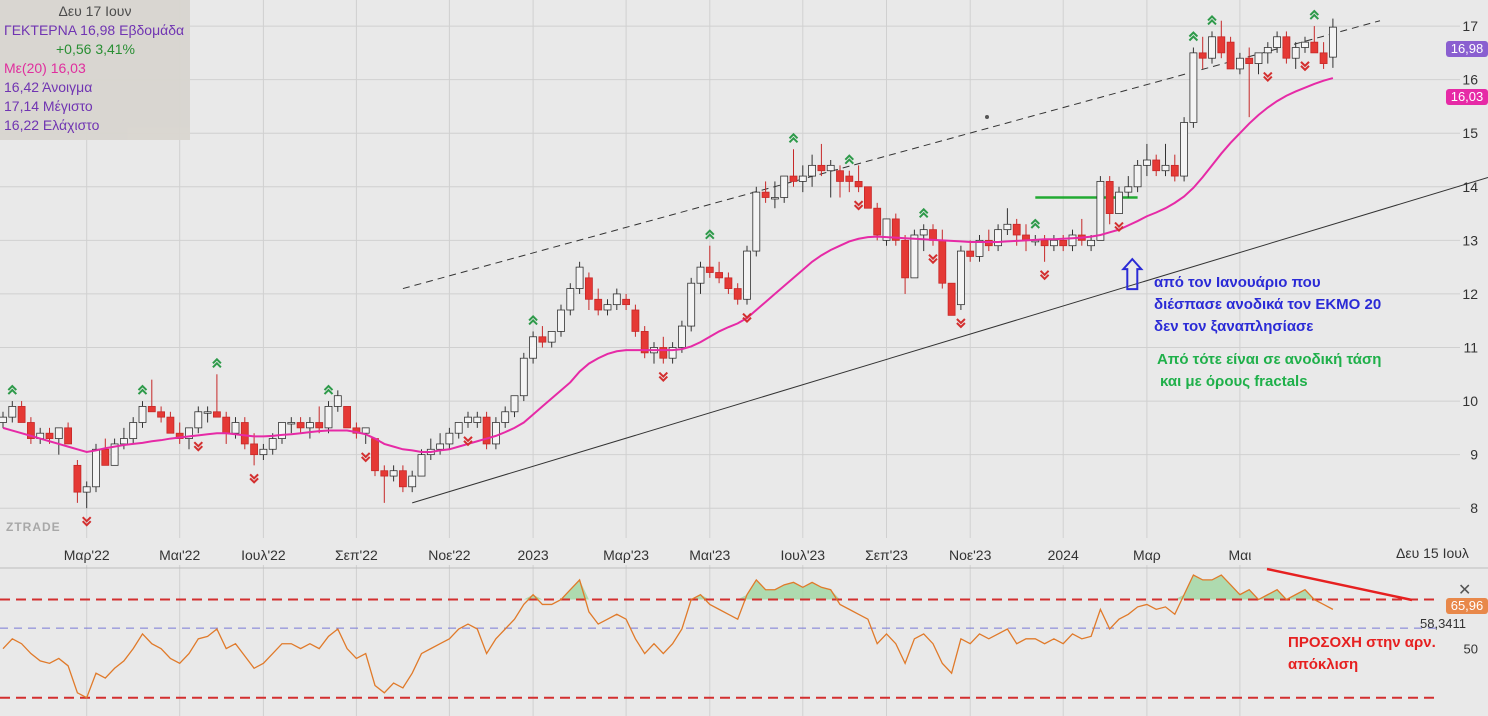  What do you see at coordinates (1474, 455) in the screenshot?
I see `y-tick-label: 9` at bounding box center [1474, 455].